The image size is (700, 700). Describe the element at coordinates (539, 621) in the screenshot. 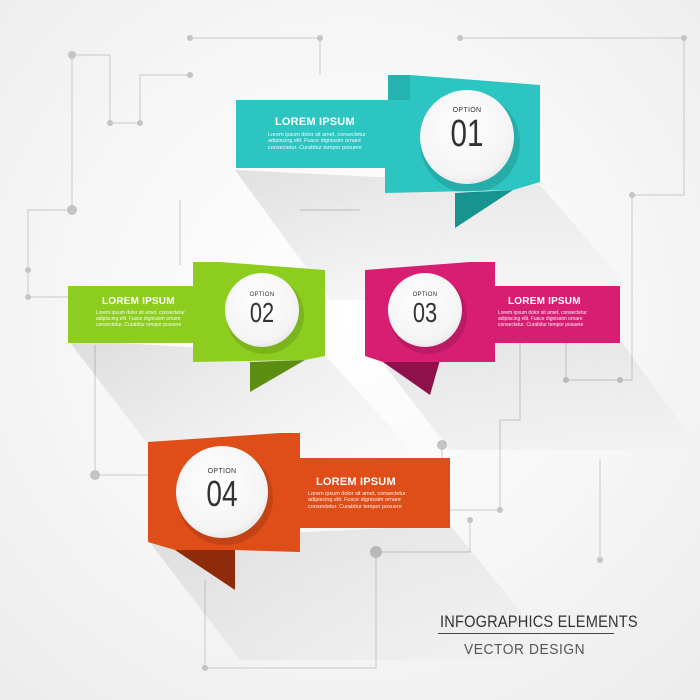

I see `footer-title: INFOGRAPHICS ELEMENTS` at that location.